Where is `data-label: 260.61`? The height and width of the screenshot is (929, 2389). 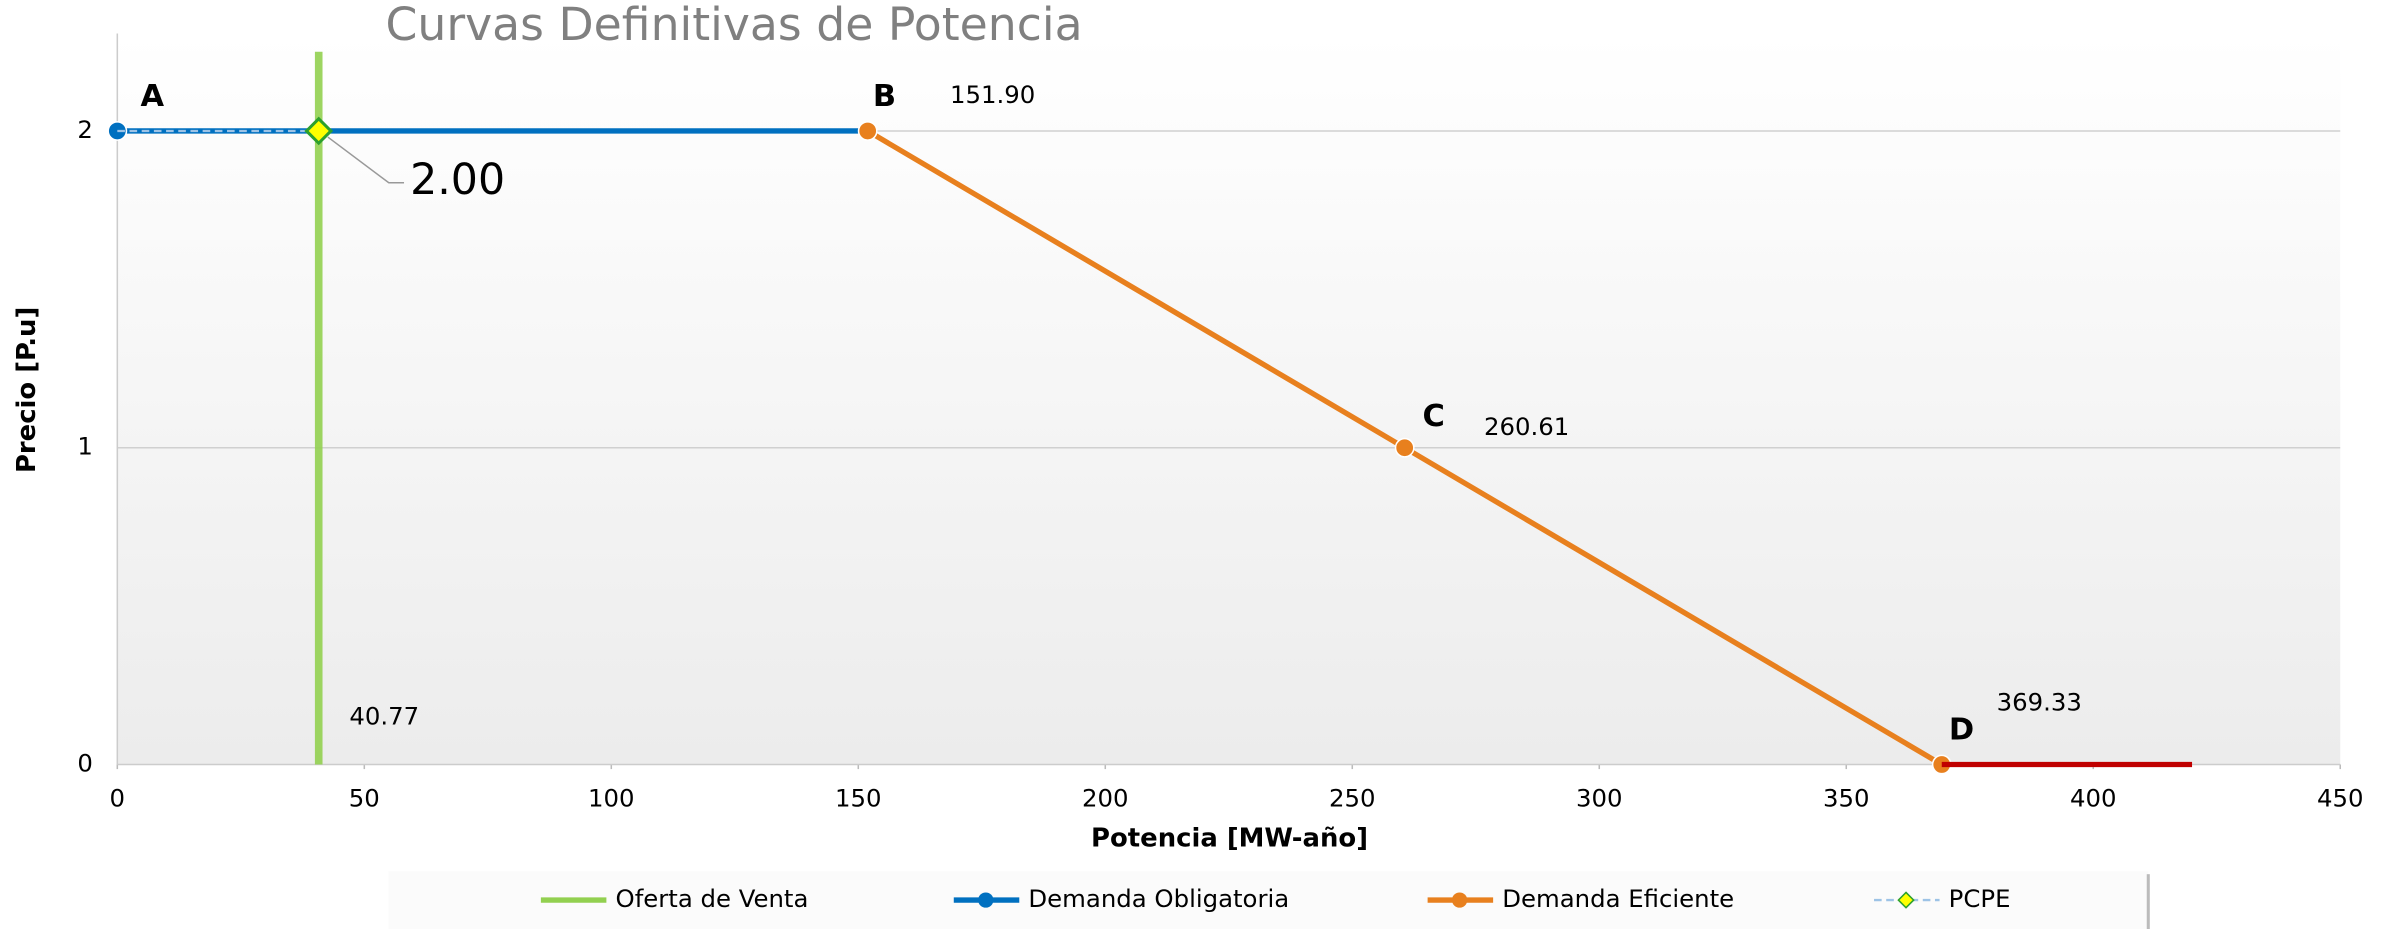
data-label: 260.61 is located at coordinates (1526, 426).